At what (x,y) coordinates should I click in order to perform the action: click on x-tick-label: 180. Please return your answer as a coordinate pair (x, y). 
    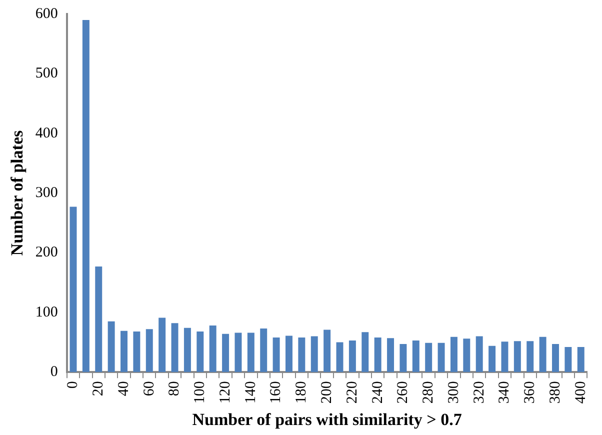
    Looking at the image, I should click on (302, 392).